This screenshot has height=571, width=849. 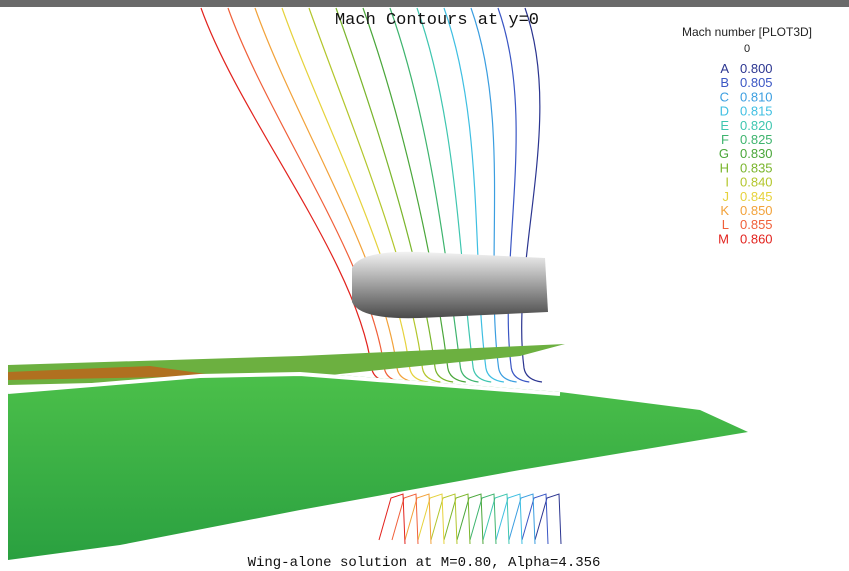 What do you see at coordinates (724, 167) in the screenshot?
I see `legend-letter: H` at bounding box center [724, 167].